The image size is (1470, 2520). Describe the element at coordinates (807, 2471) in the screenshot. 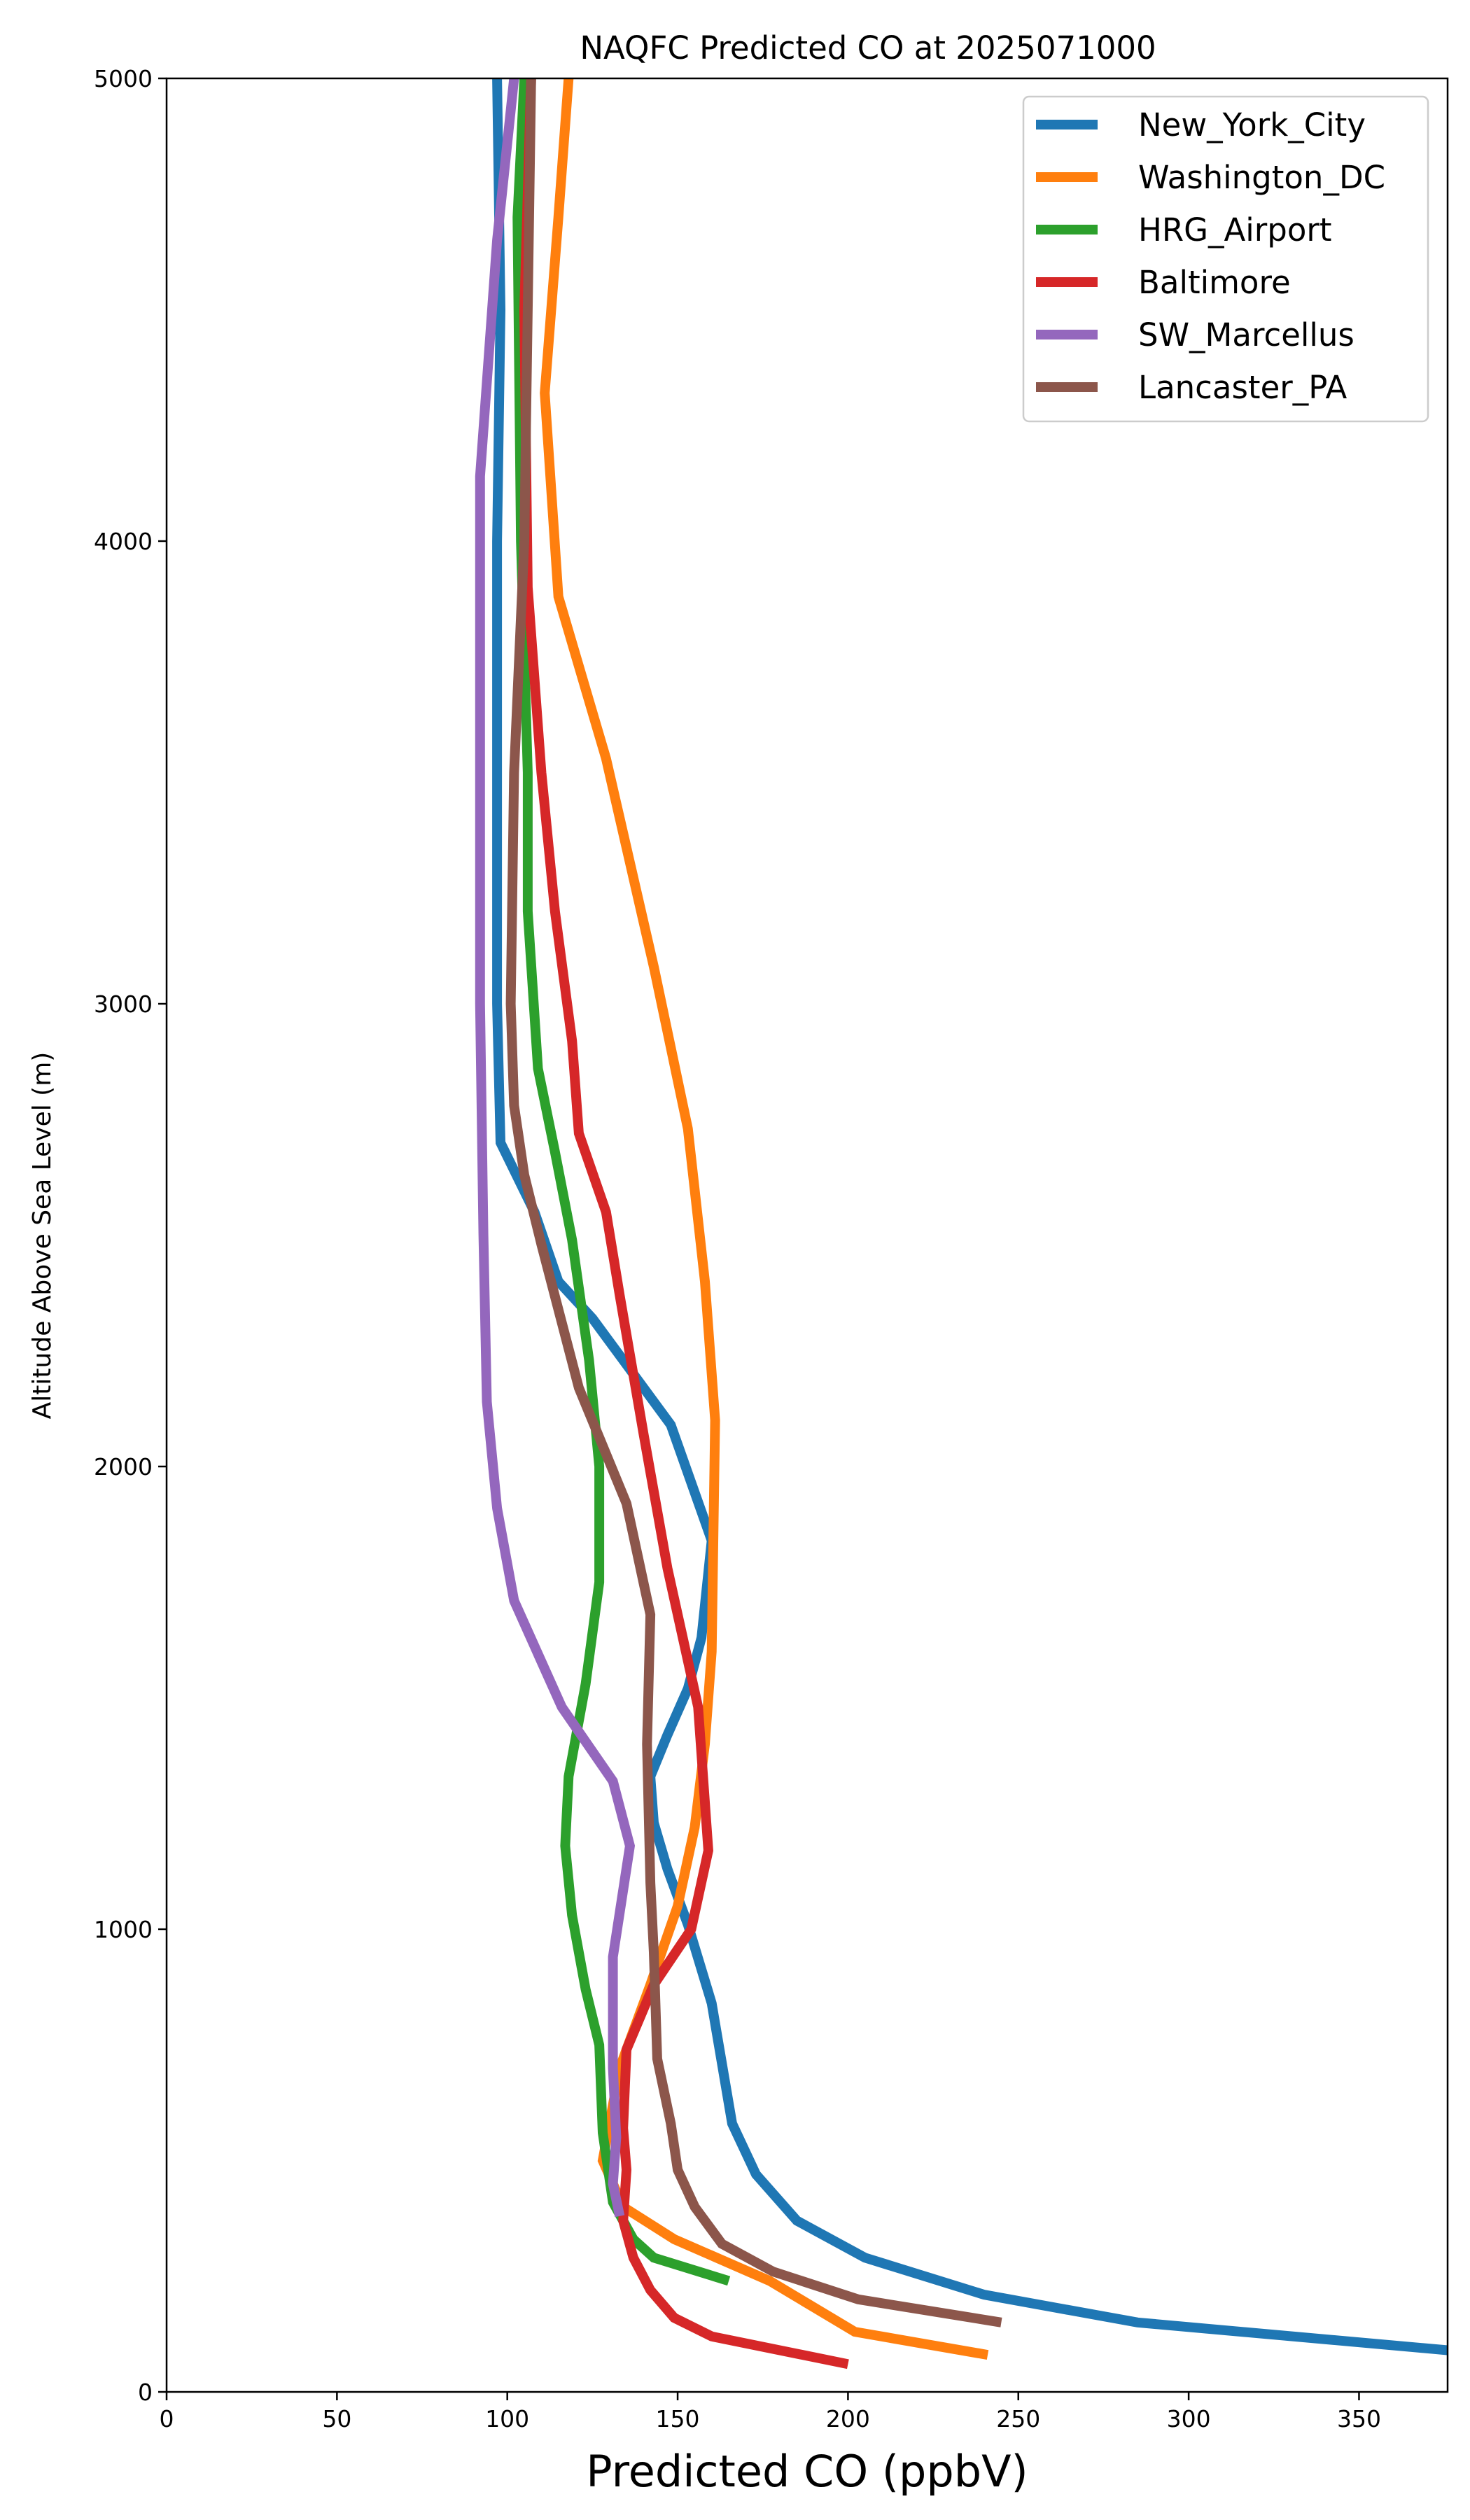

I see `x-axis-label: Predicted CO (ppbV)` at that location.